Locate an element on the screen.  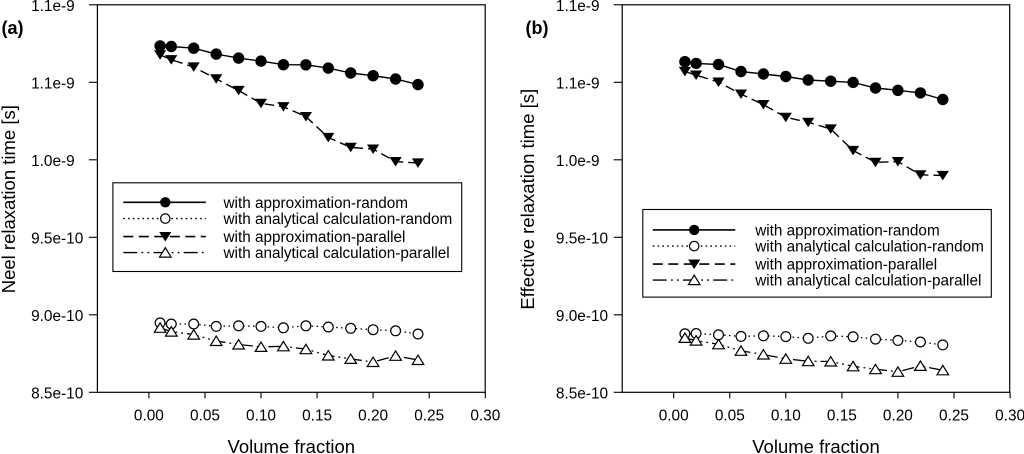
svg-text: (a) is located at coordinates (13, 28).